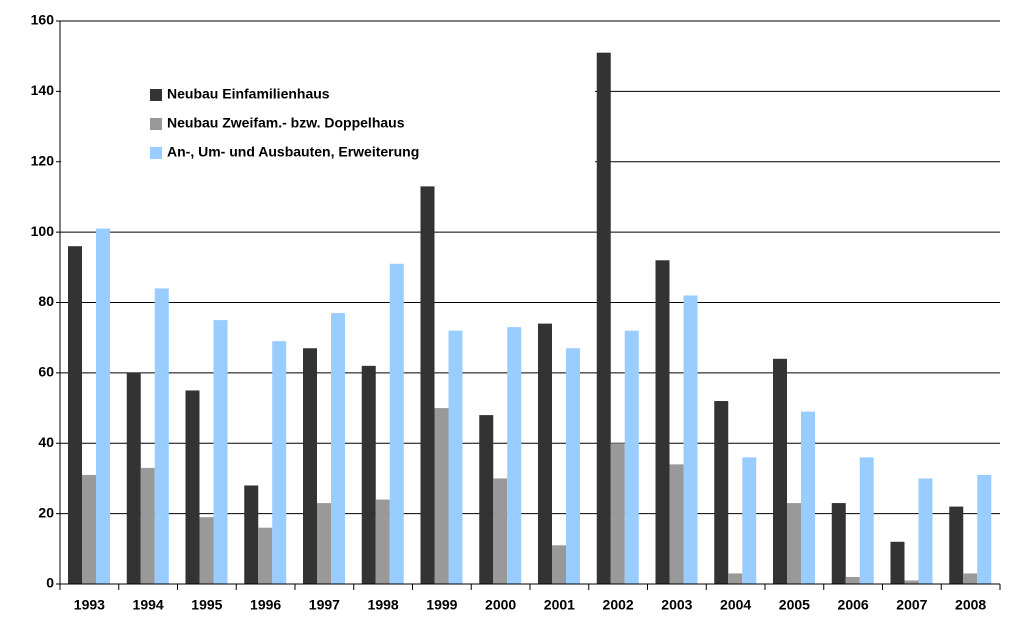 The image size is (1009, 621). I want to click on x-tick-label: 1996, so click(265, 605).